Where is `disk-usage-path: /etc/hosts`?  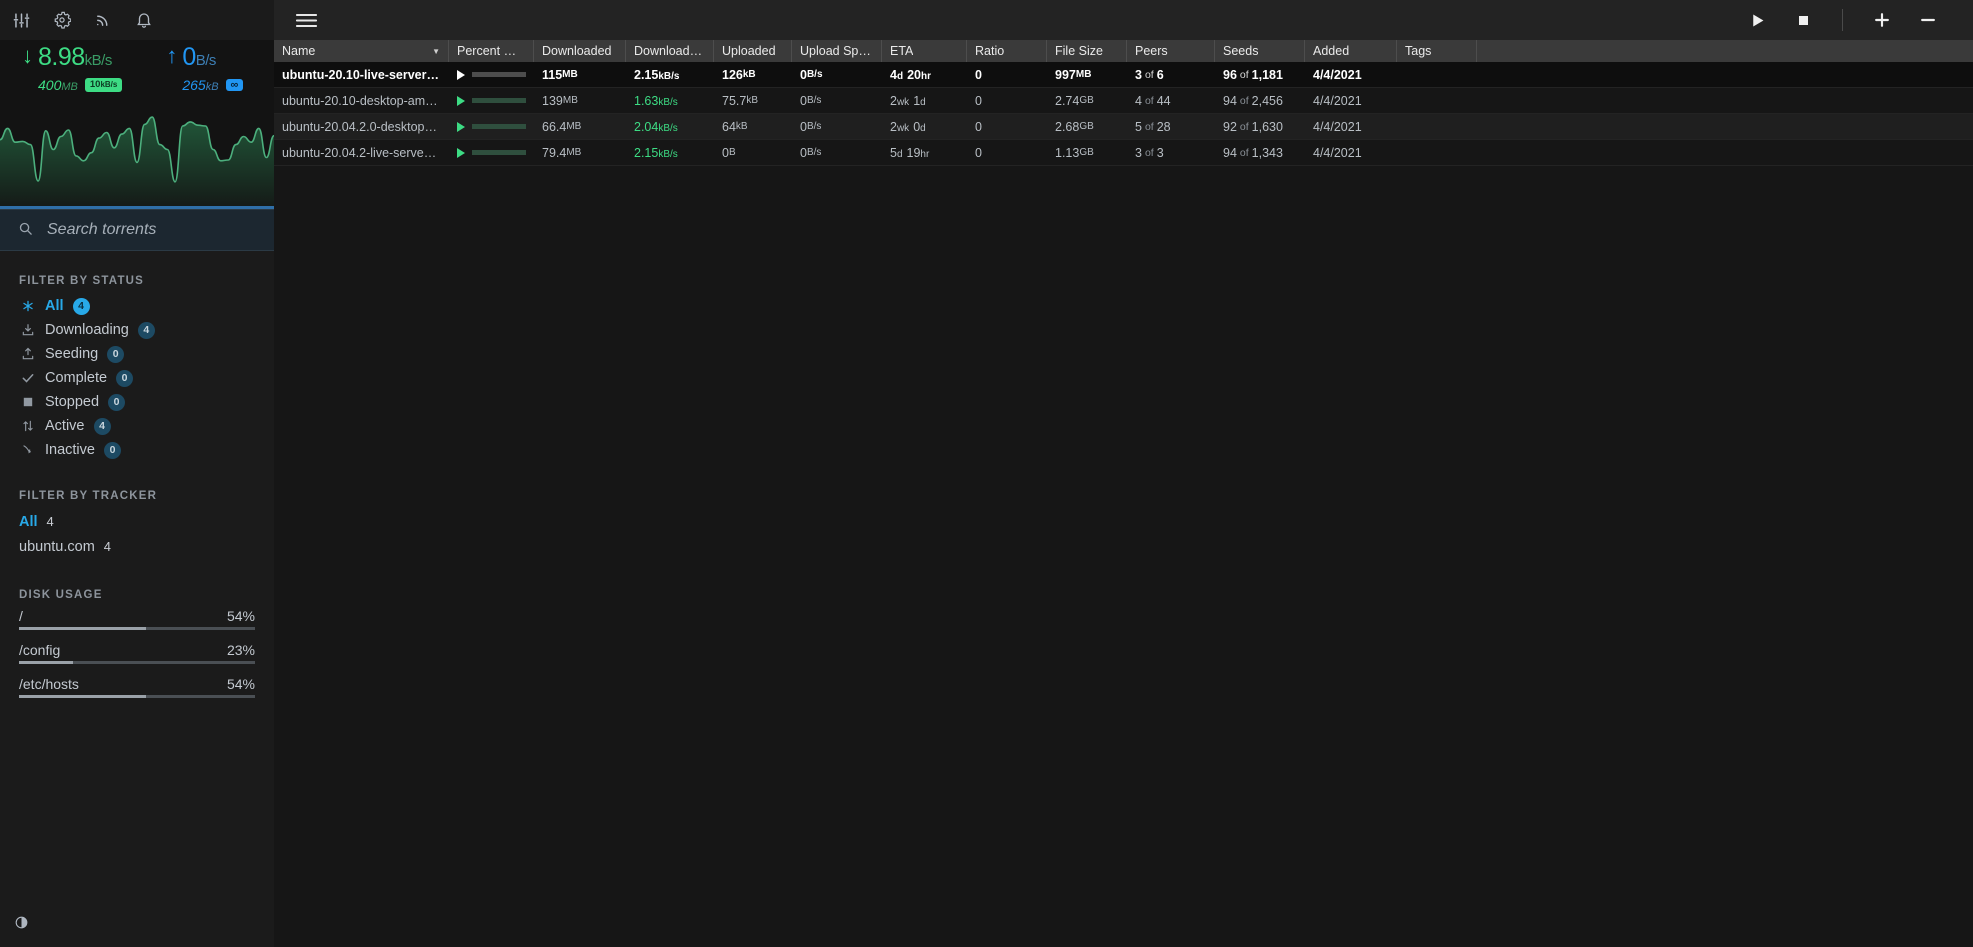
disk-usage-path: /etc/hosts is located at coordinates (49, 684).